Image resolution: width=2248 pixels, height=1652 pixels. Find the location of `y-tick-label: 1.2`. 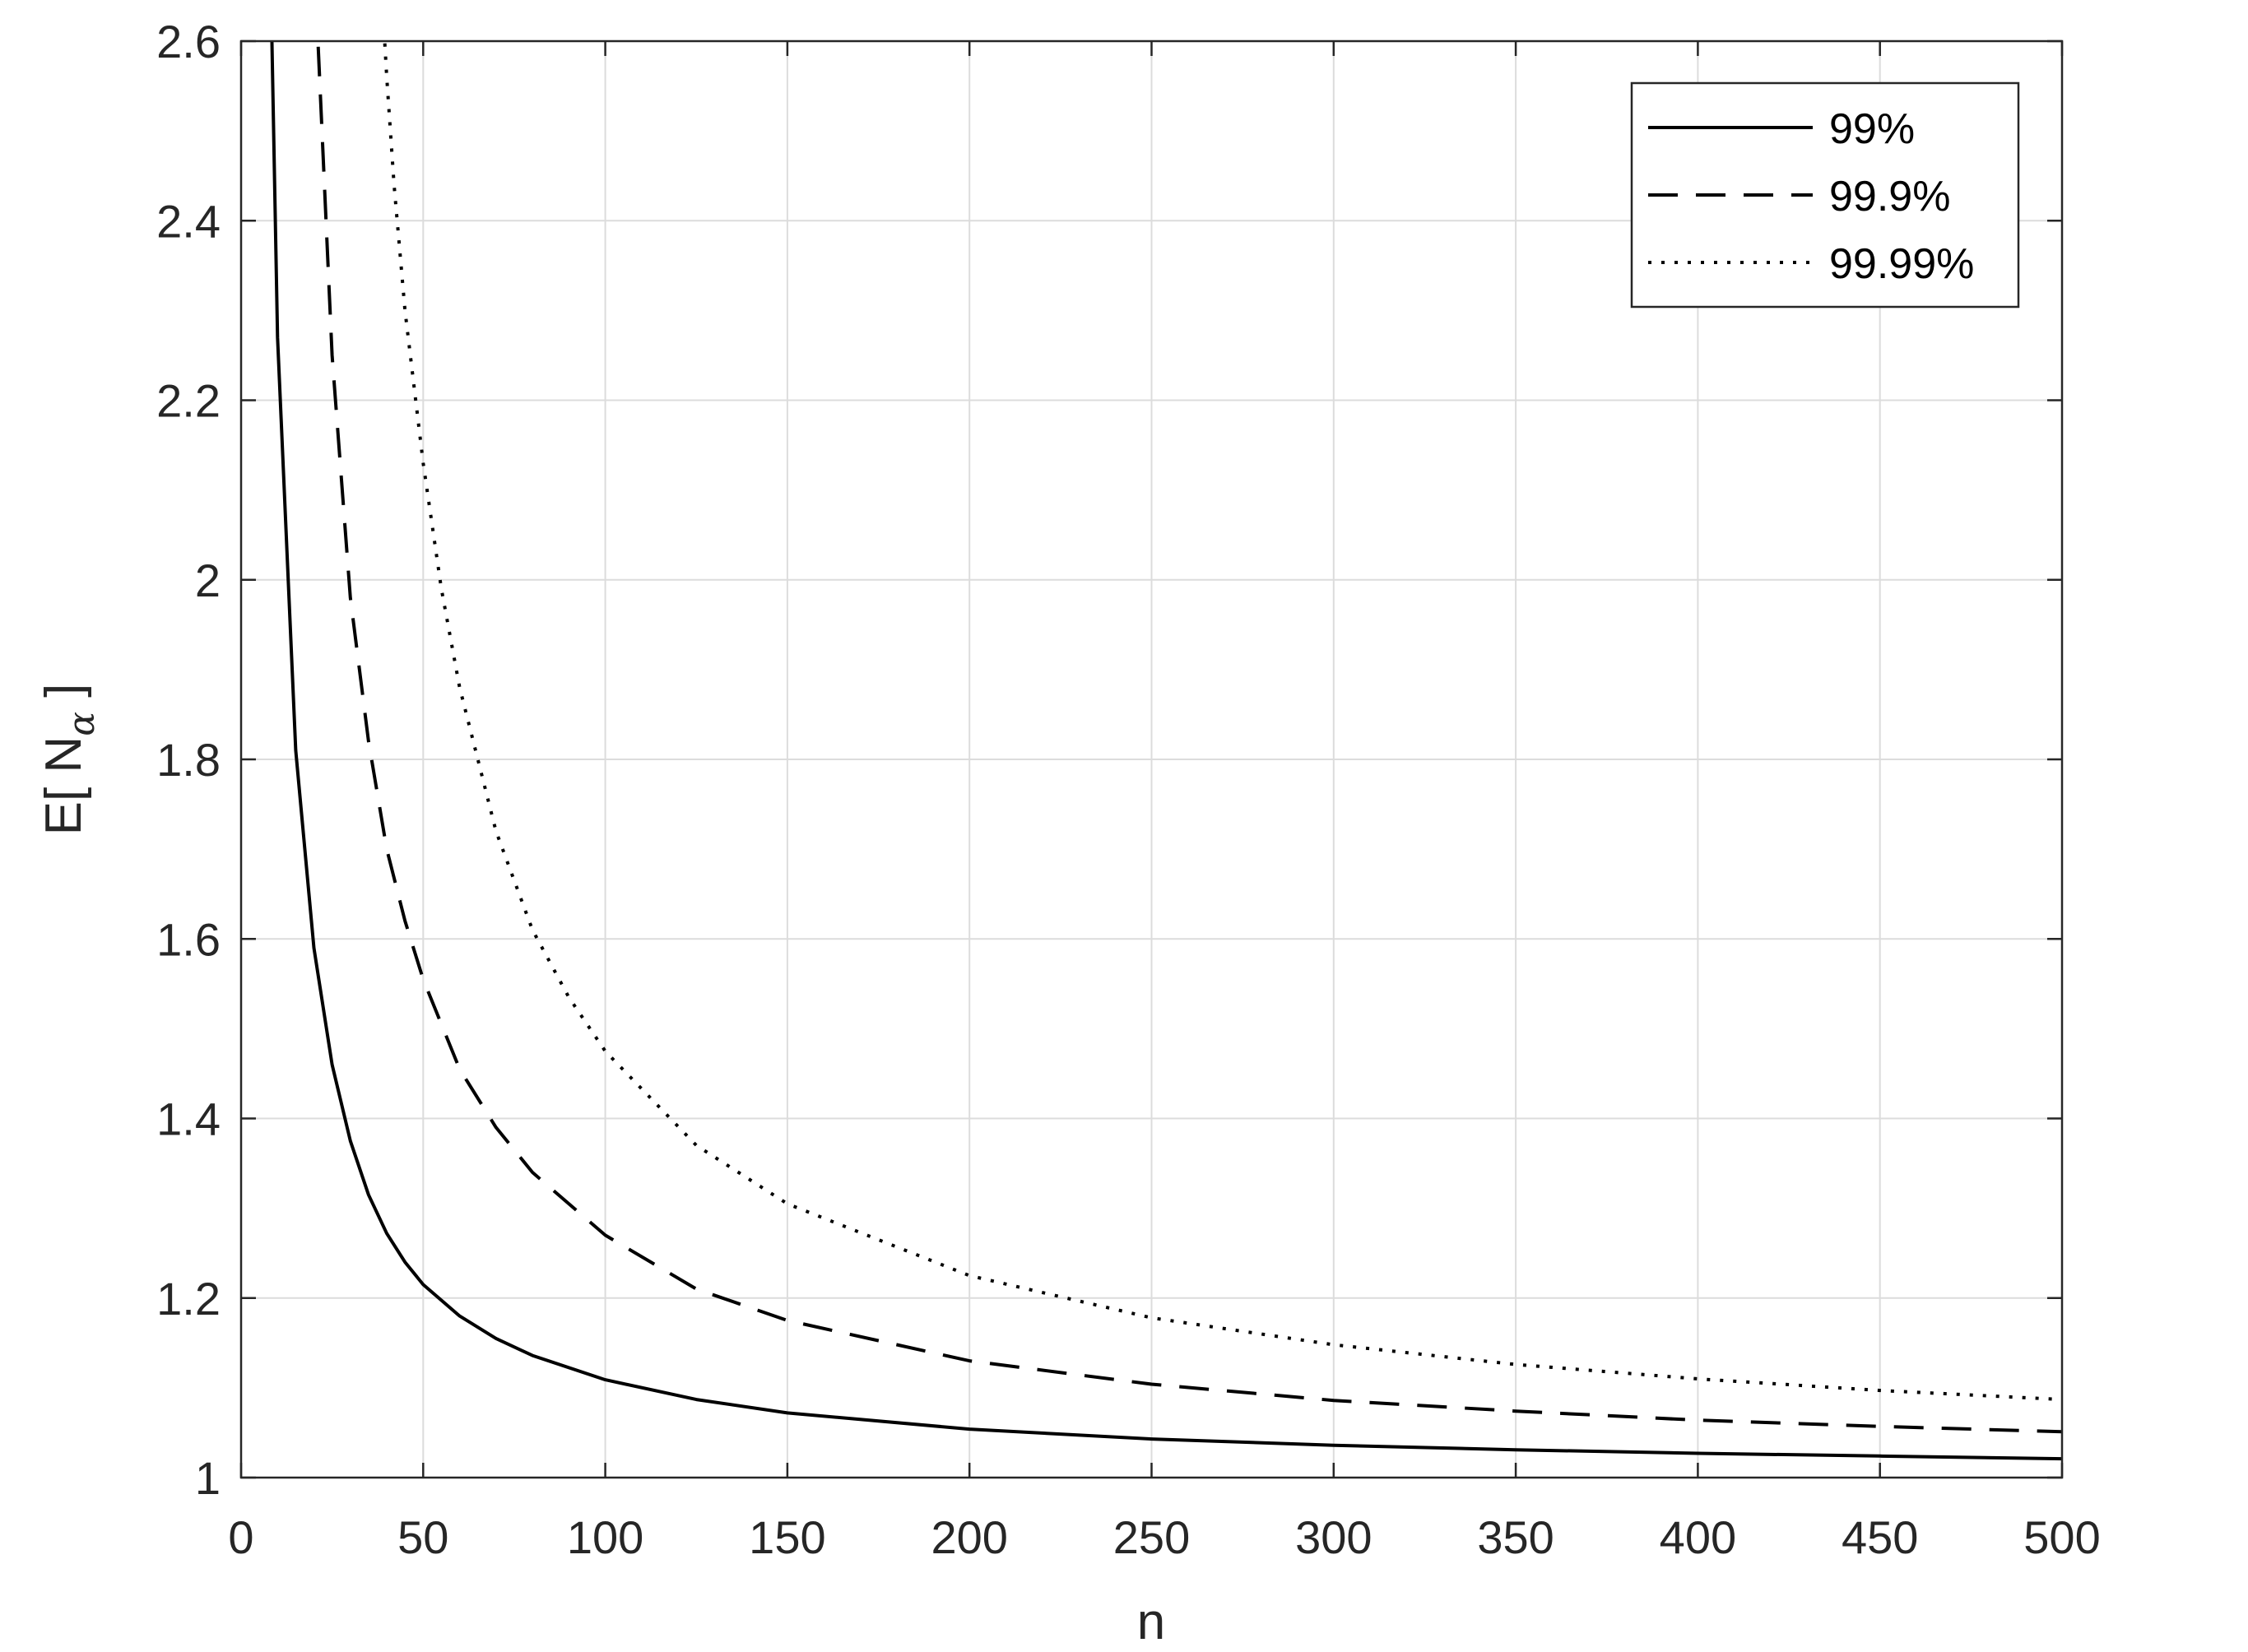

y-tick-label: 1.2 is located at coordinates (188, 1299).